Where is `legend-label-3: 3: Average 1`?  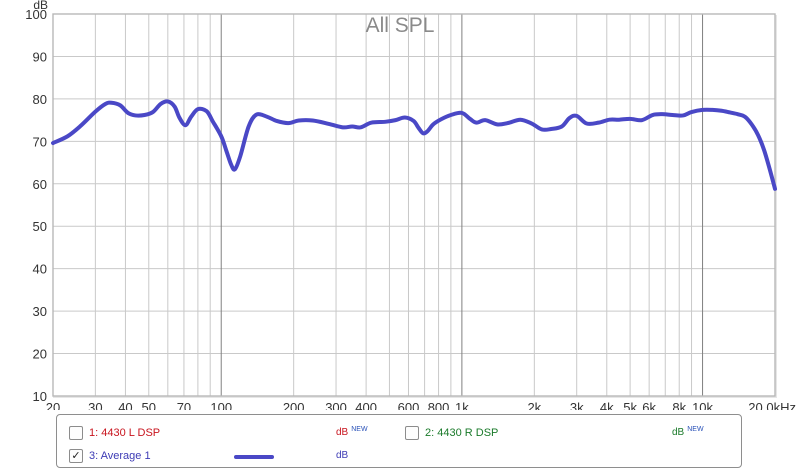 legend-label-3: 3: Average 1 is located at coordinates (120, 456).